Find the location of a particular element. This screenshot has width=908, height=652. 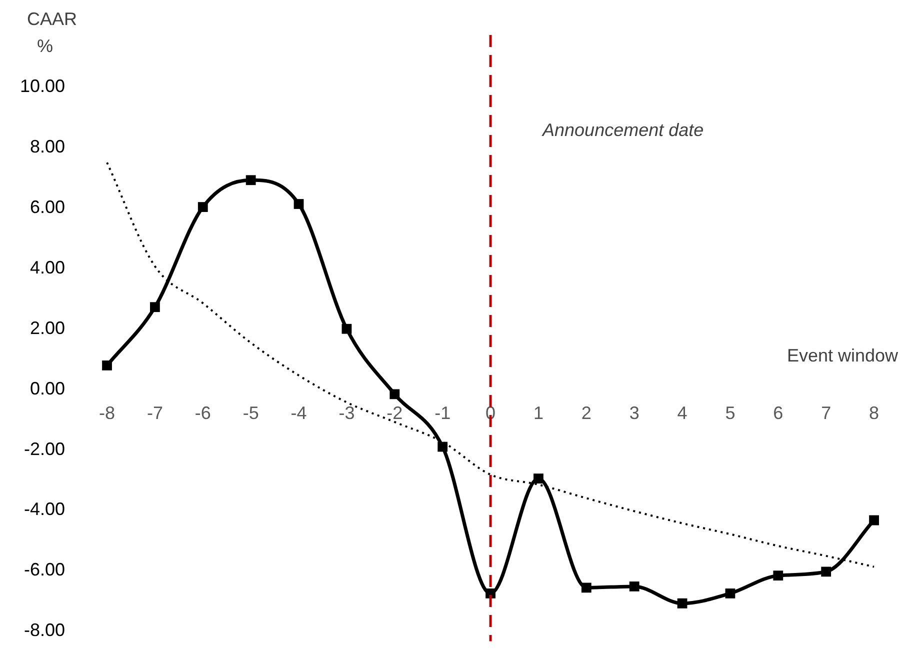

x-tick-label: 7 is located at coordinates (826, 413).